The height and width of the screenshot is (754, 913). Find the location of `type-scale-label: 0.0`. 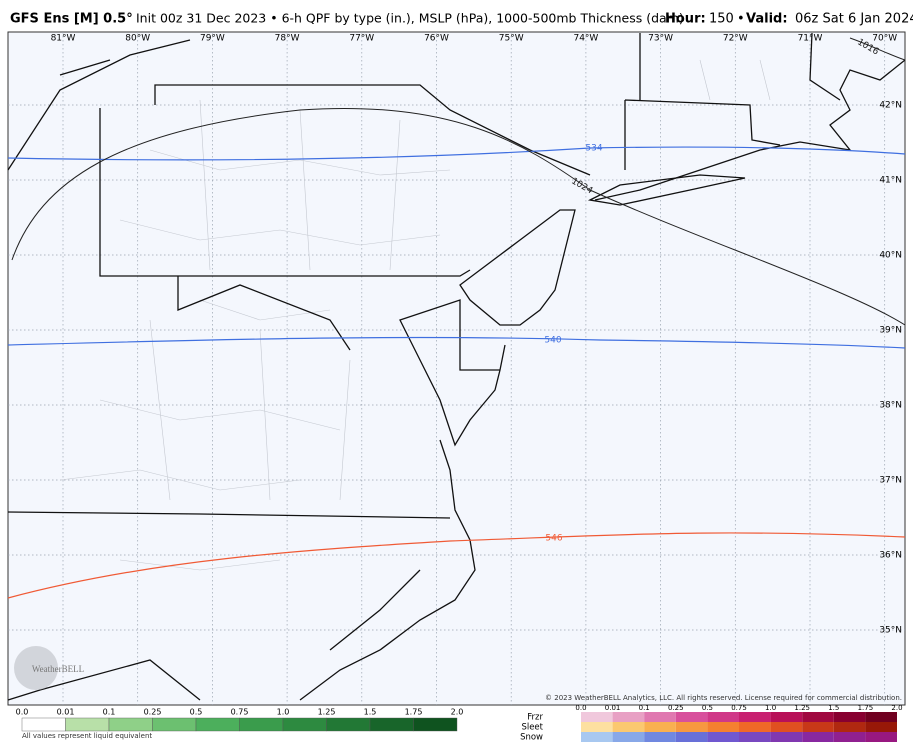

type-scale-label: 0.0 is located at coordinates (580, 708).